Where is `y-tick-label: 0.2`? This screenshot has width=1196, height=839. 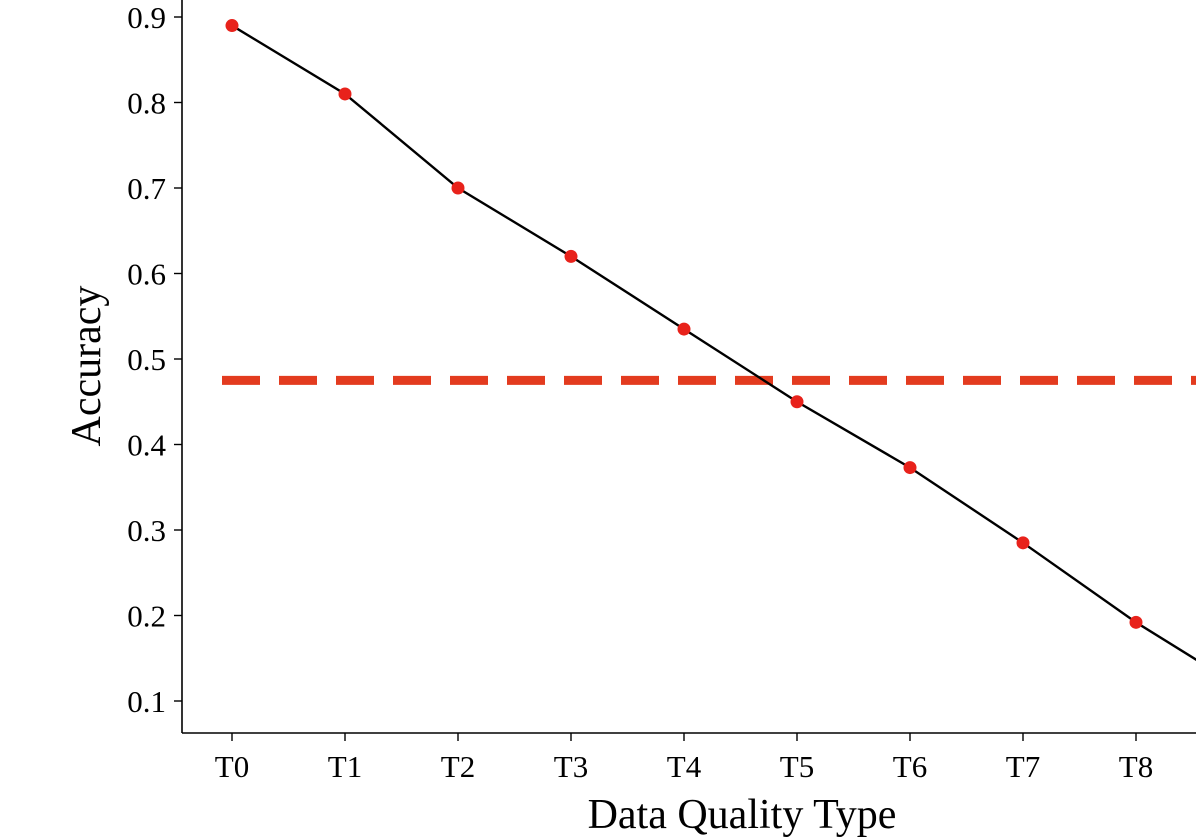 y-tick-label: 0.2 is located at coordinates (146, 616).